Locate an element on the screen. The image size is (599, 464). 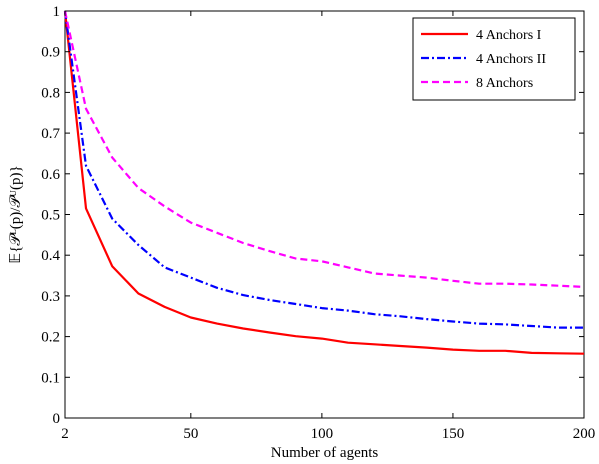
legend: 4 Anchors I 4 Anchors II 8 Anchors is located at coordinates (494, 59).